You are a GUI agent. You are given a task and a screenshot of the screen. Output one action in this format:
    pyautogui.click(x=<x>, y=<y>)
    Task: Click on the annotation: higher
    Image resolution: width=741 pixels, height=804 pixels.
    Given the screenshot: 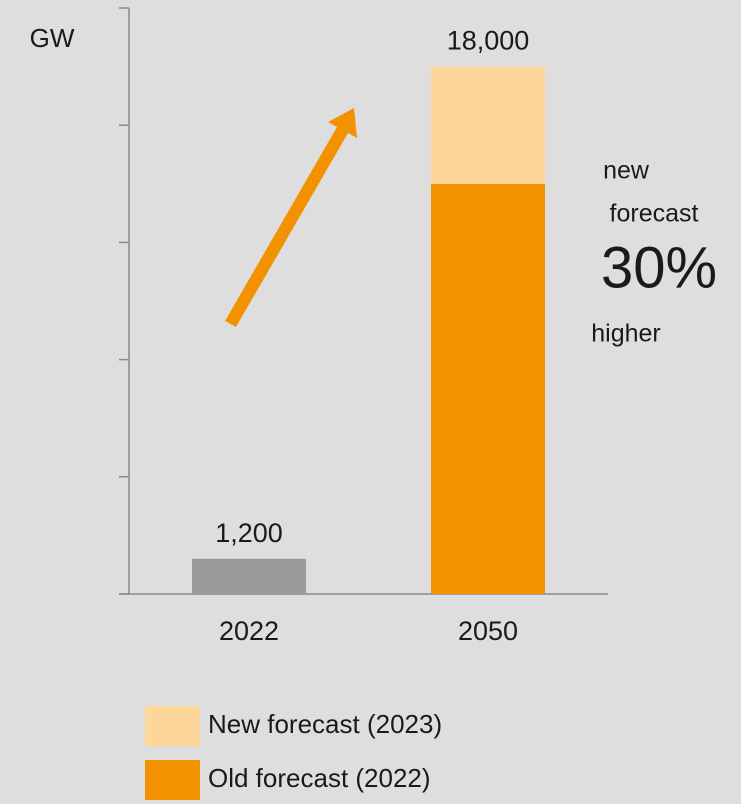 What is the action you would take?
    pyautogui.click(x=626, y=334)
    